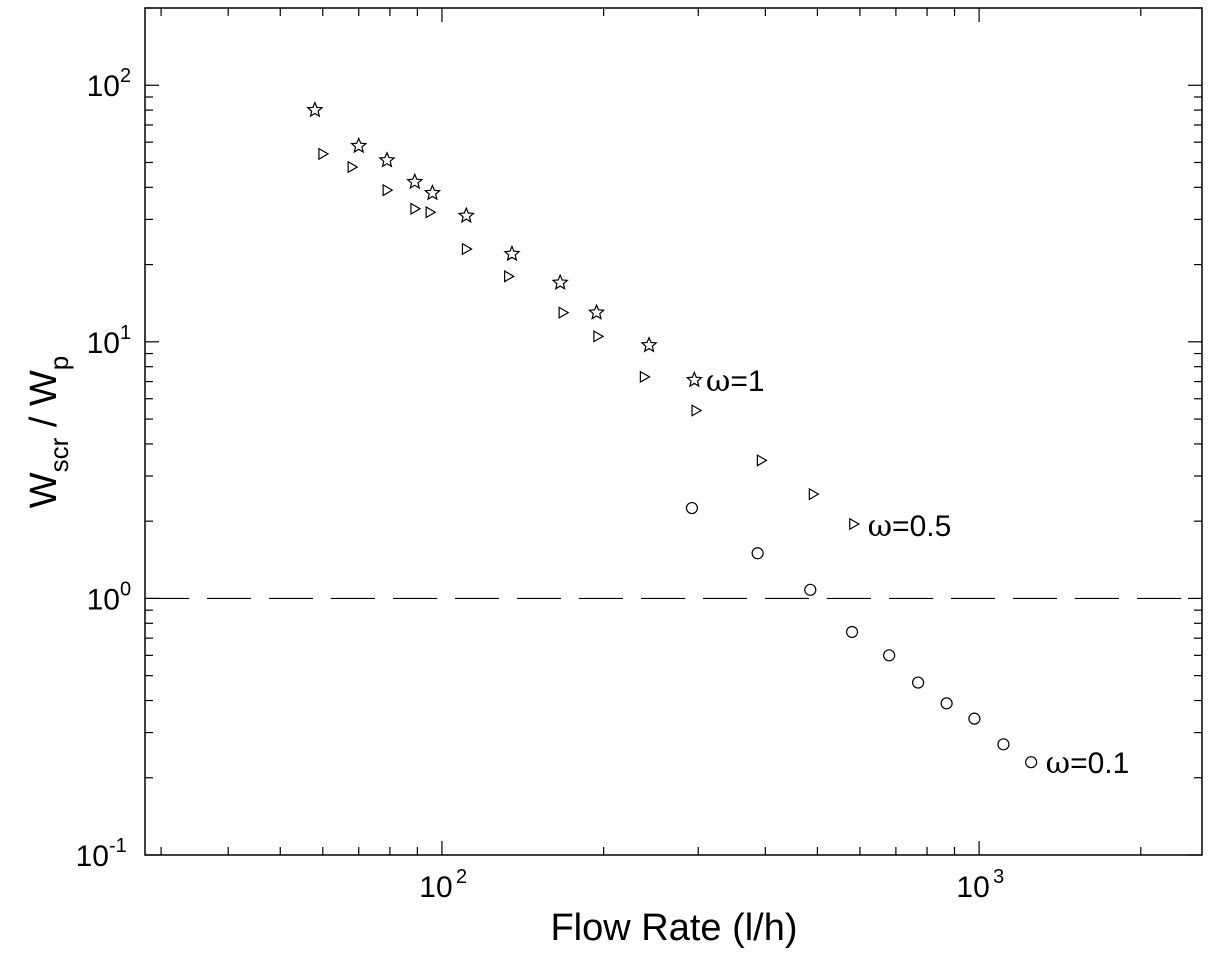 The width and height of the screenshot is (1208, 956). Describe the element at coordinates (907, 641) in the screenshot. I see `series-circle: ω=0.1` at that location.